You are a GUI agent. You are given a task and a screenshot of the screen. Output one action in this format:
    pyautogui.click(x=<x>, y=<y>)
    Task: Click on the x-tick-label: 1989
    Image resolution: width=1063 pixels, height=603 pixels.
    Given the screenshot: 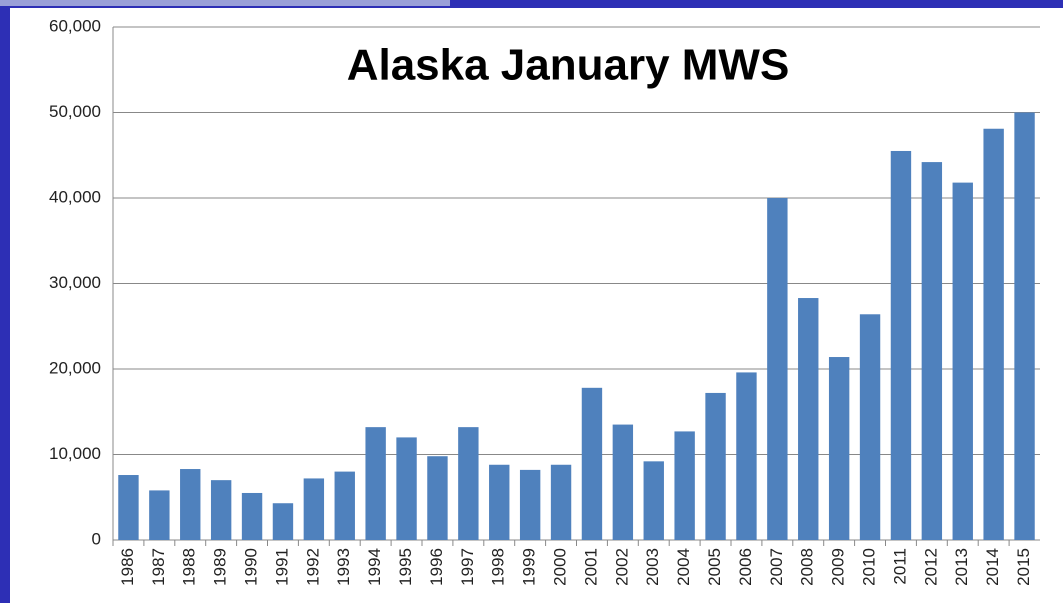 What is the action you would take?
    pyautogui.click(x=220, y=567)
    